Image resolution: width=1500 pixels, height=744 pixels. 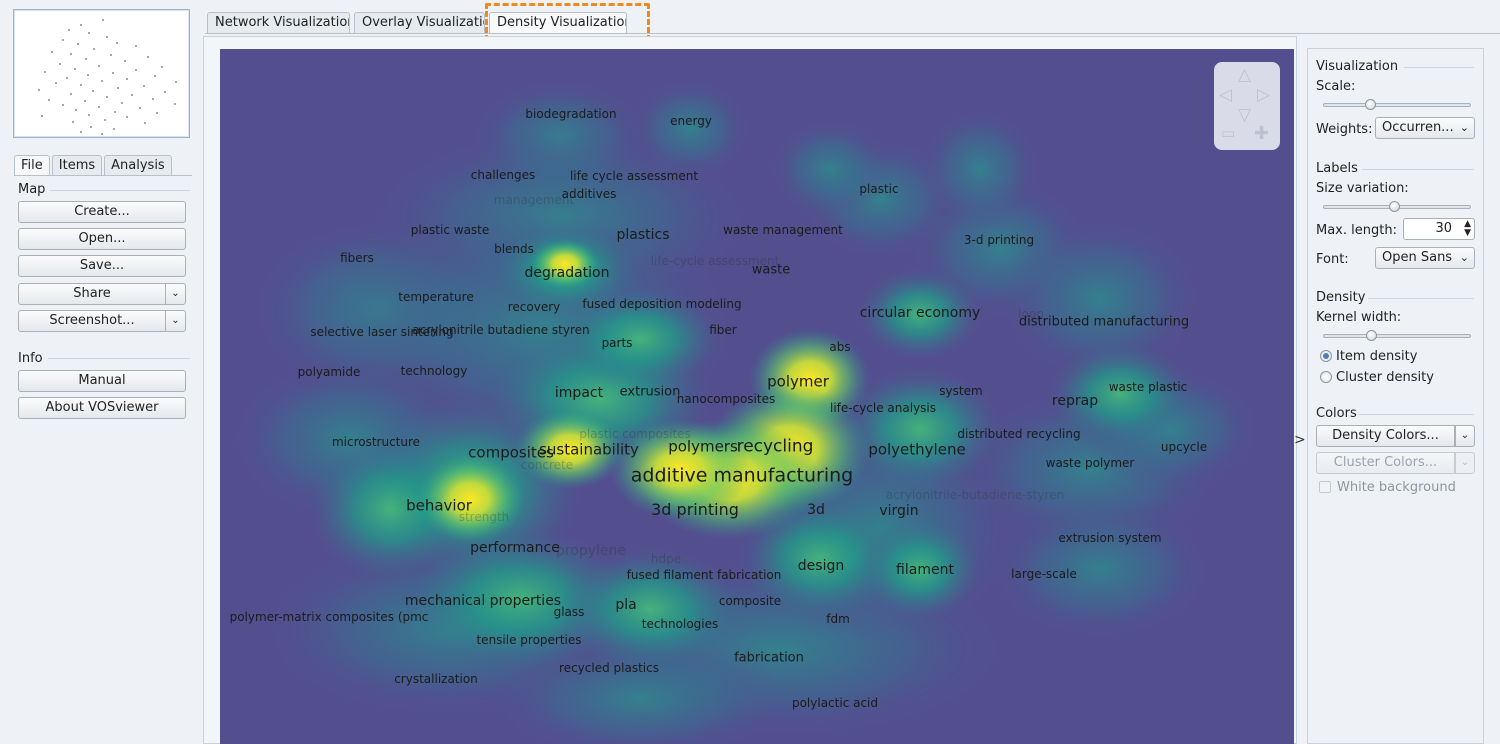 What do you see at coordinates (617, 343) in the screenshot?
I see `map-term-label: parts` at bounding box center [617, 343].